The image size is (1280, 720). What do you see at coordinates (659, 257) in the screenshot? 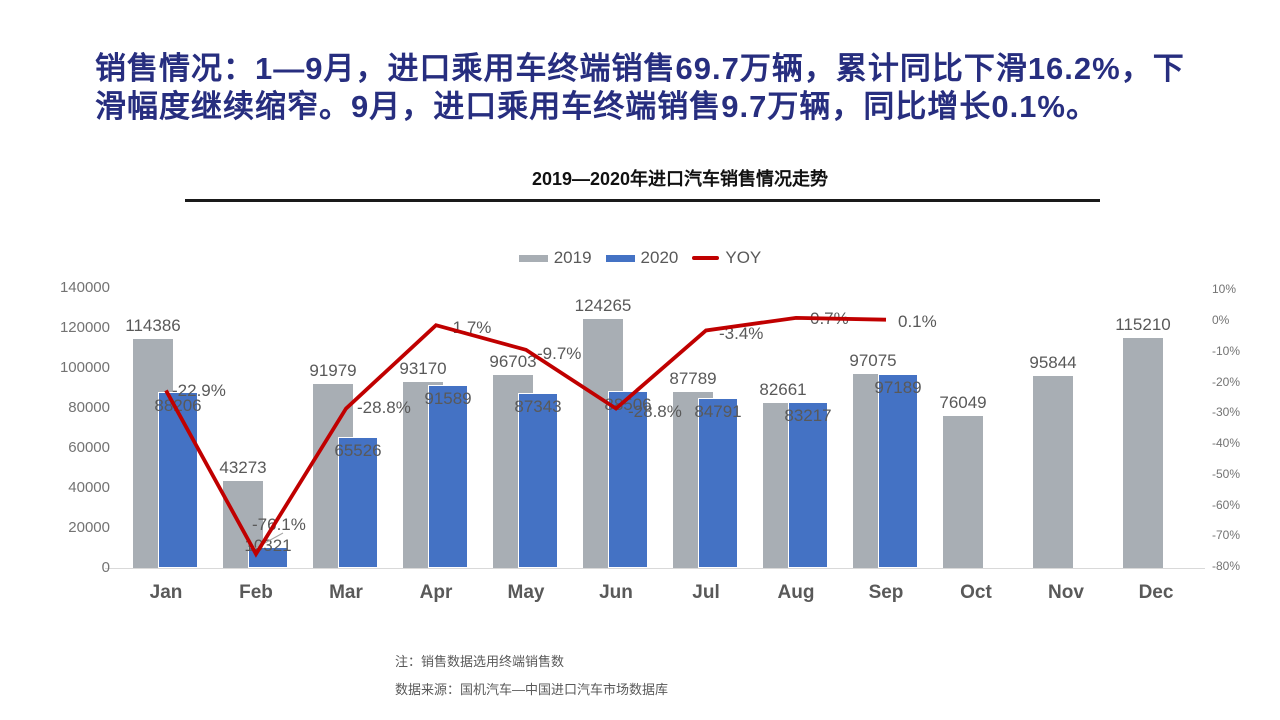
I see `legend-label: 2020` at bounding box center [659, 257].